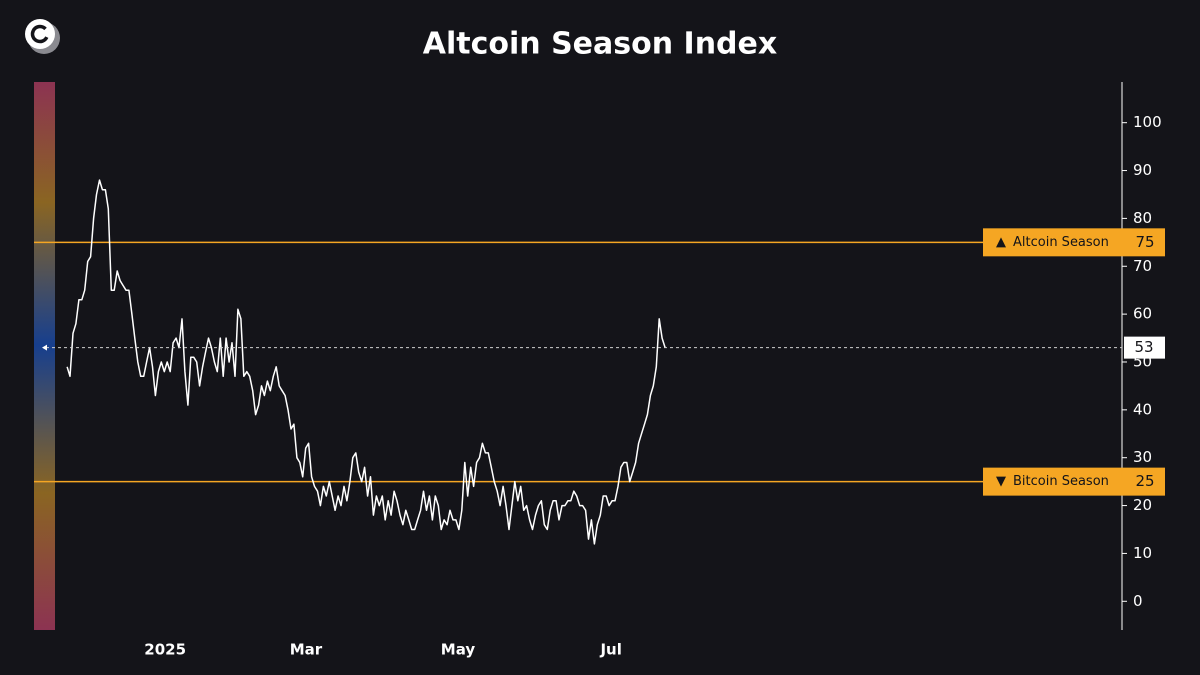 Image resolution: width=1200 pixels, height=675 pixels. I want to click on y-tick-label: 100, so click(1147, 122).